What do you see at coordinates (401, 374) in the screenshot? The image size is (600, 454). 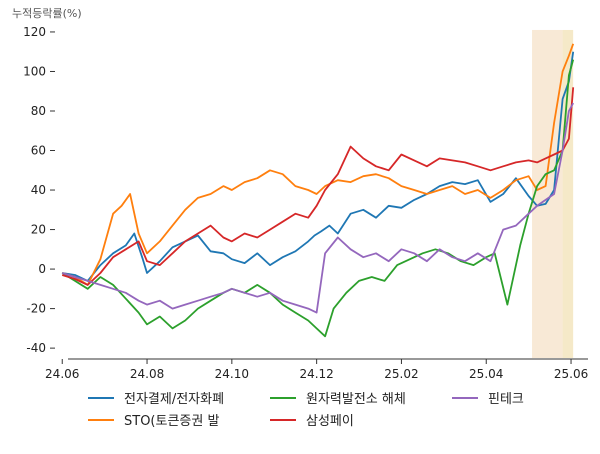 I see `x-tick-label: 25.02` at bounding box center [401, 374].